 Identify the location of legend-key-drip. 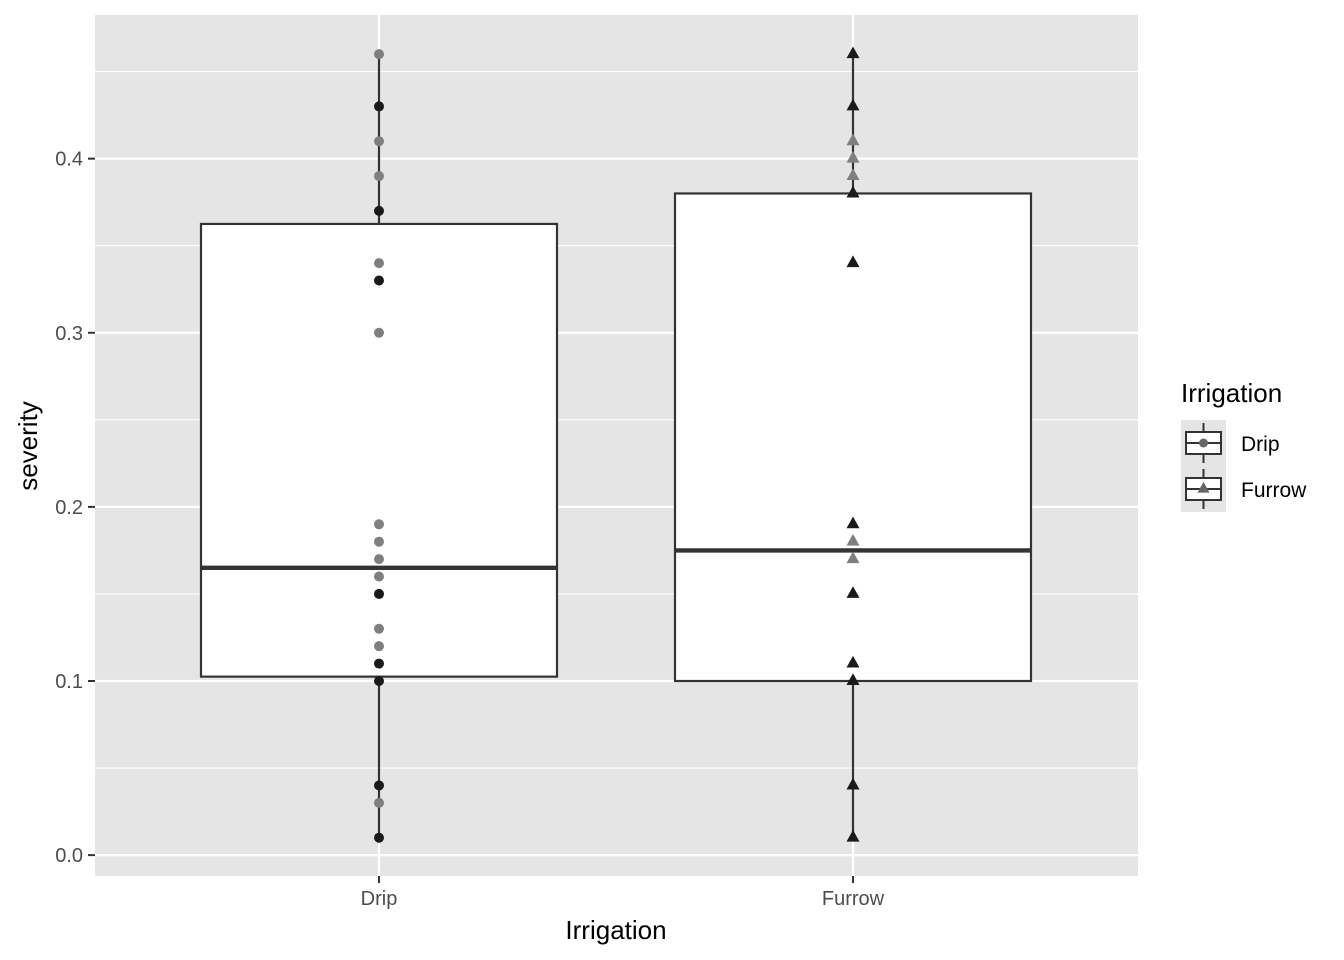
(1203, 443).